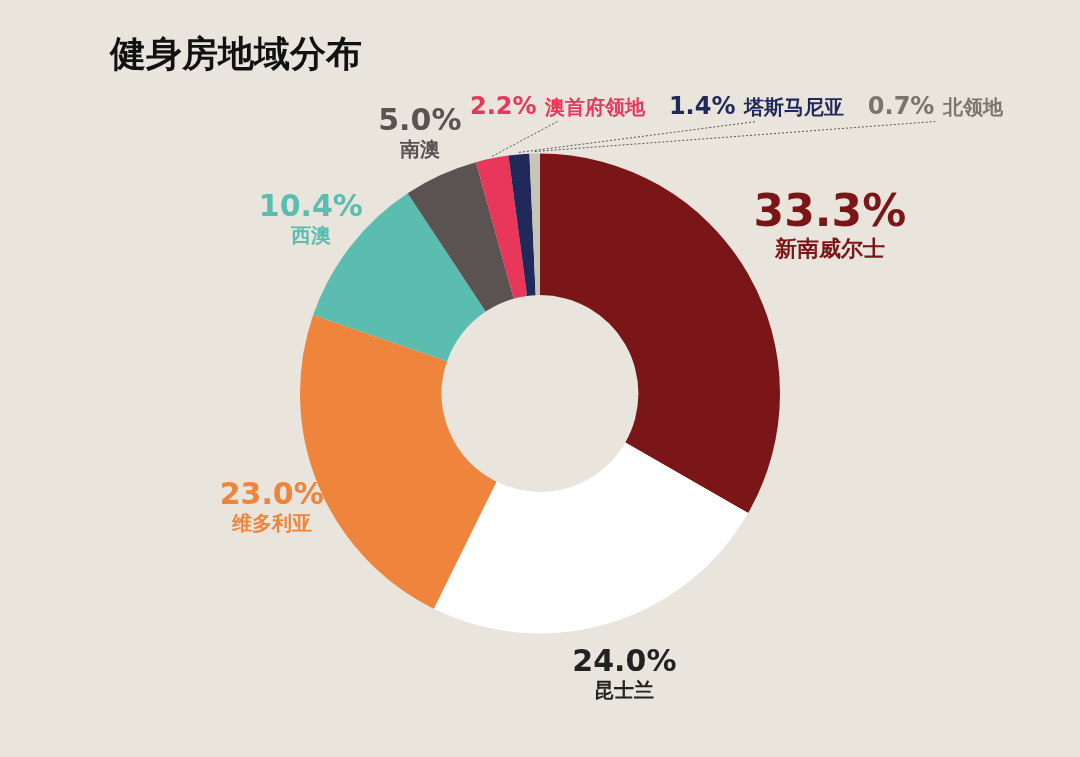  I want to click on slice-label: 塔斯马尼亚, so click(793, 106).